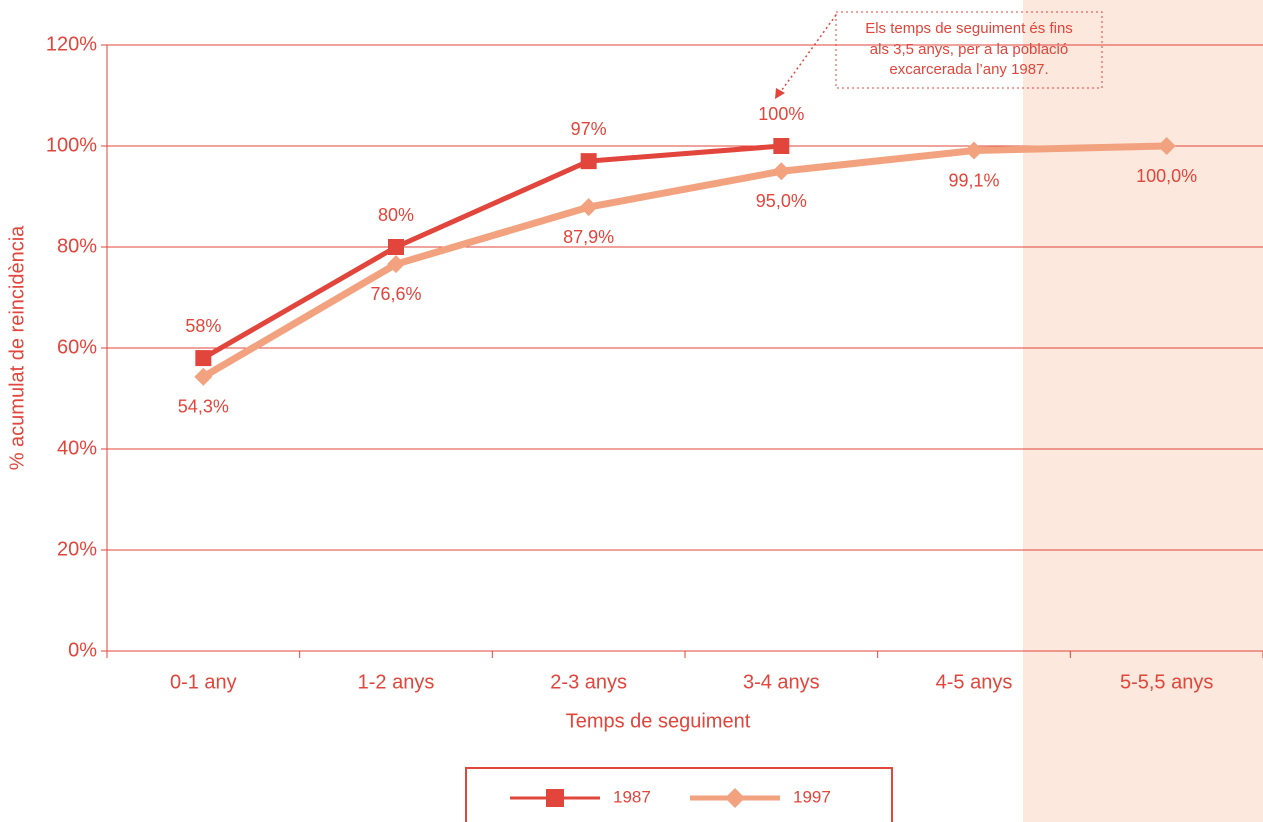 Image resolution: width=1263 pixels, height=822 pixels. I want to click on y-tick-label: 100%, so click(71, 145).